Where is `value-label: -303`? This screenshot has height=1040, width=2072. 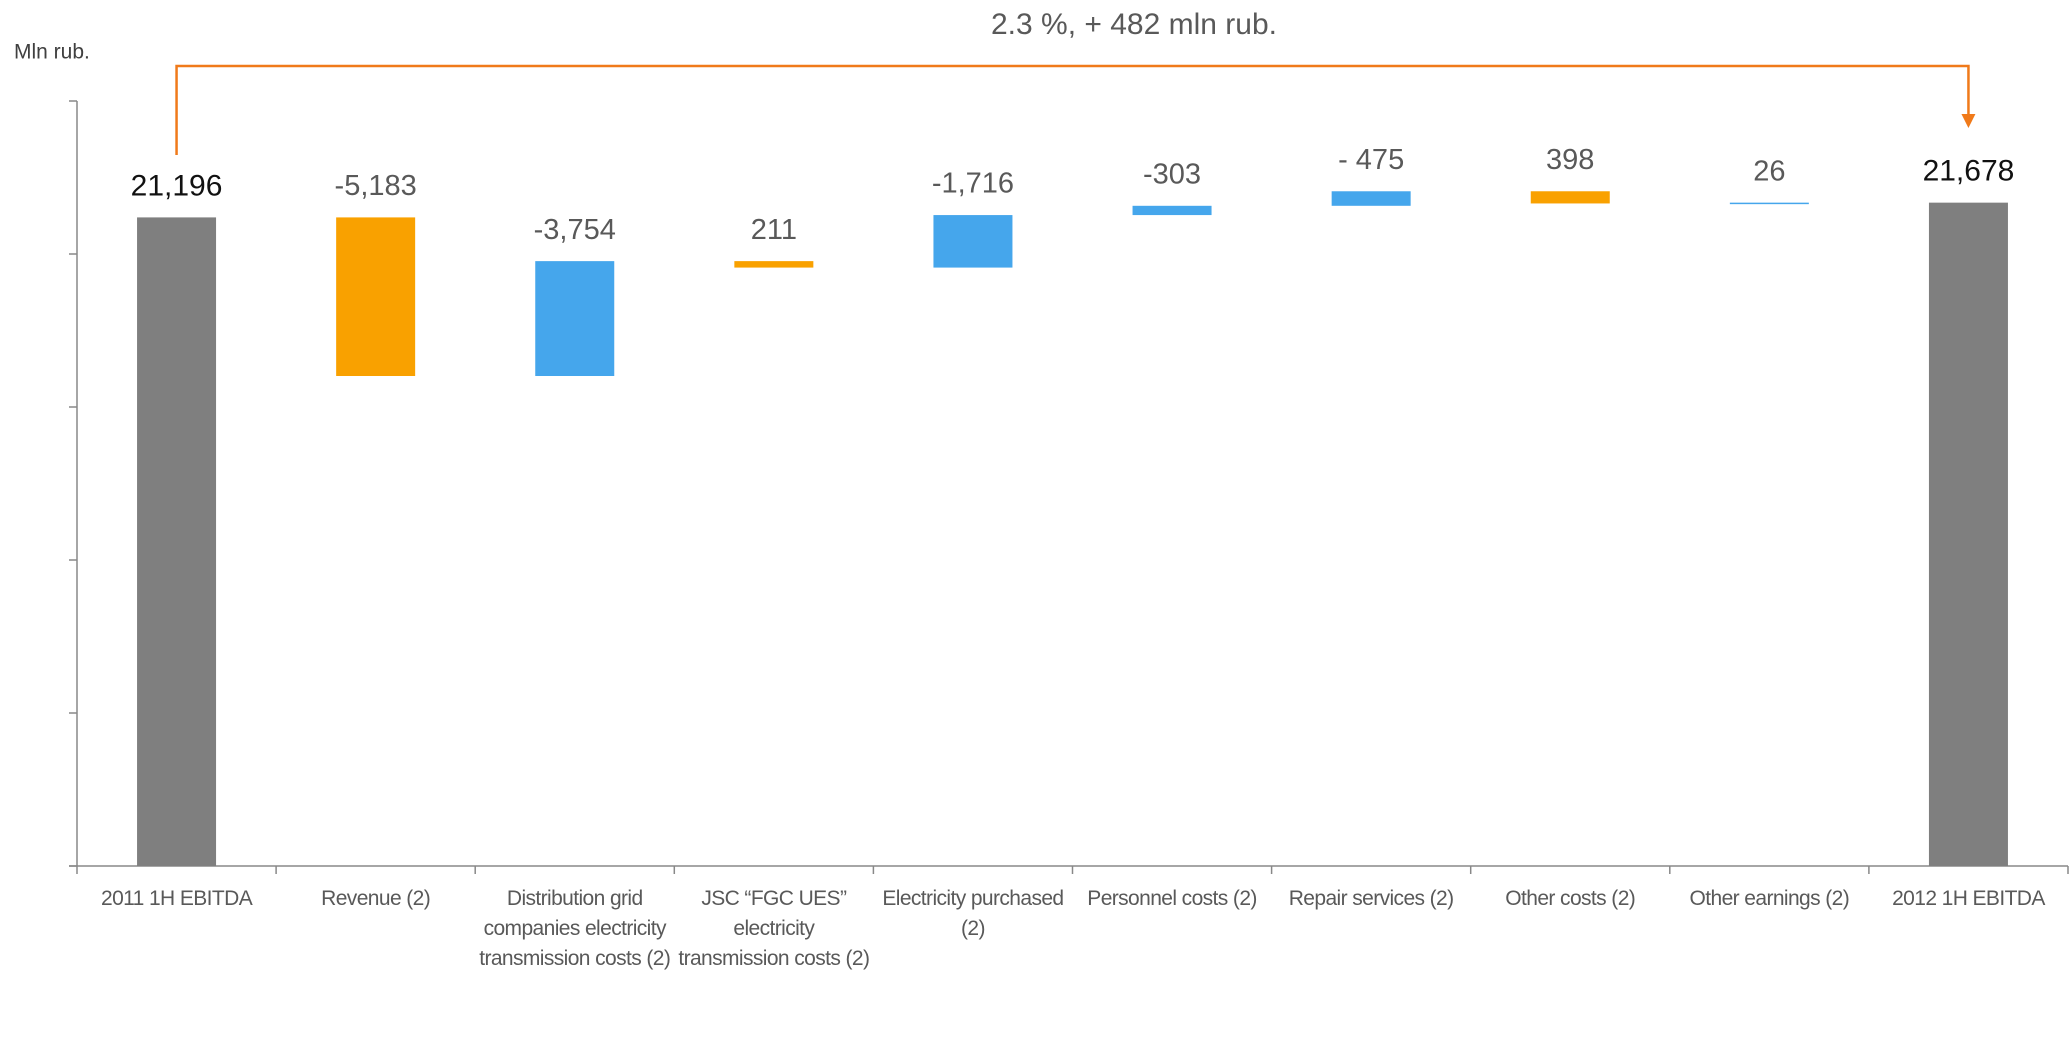 value-label: -303 is located at coordinates (1172, 174).